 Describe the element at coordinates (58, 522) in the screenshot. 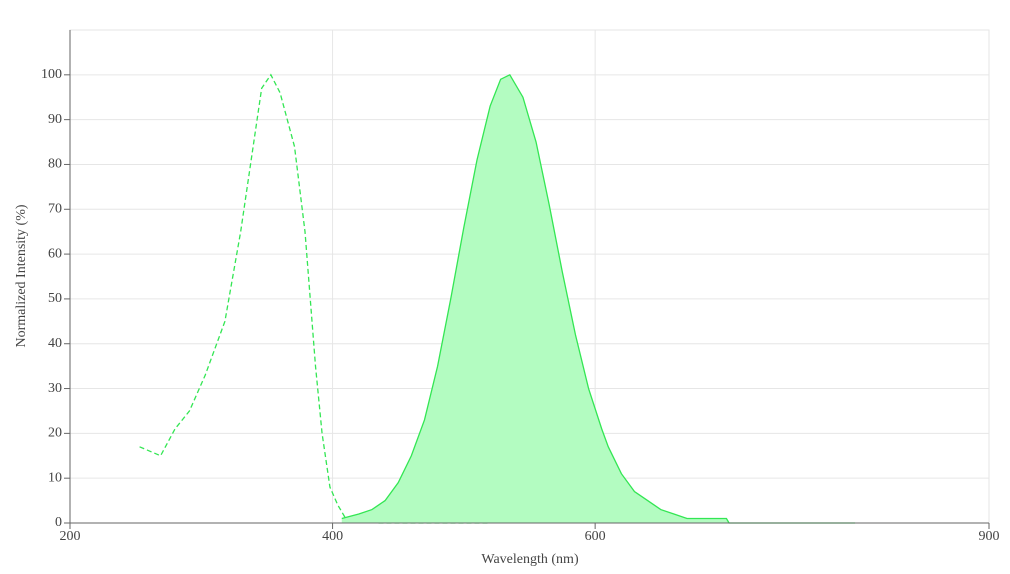

I see `y-tick-label: 0` at that location.